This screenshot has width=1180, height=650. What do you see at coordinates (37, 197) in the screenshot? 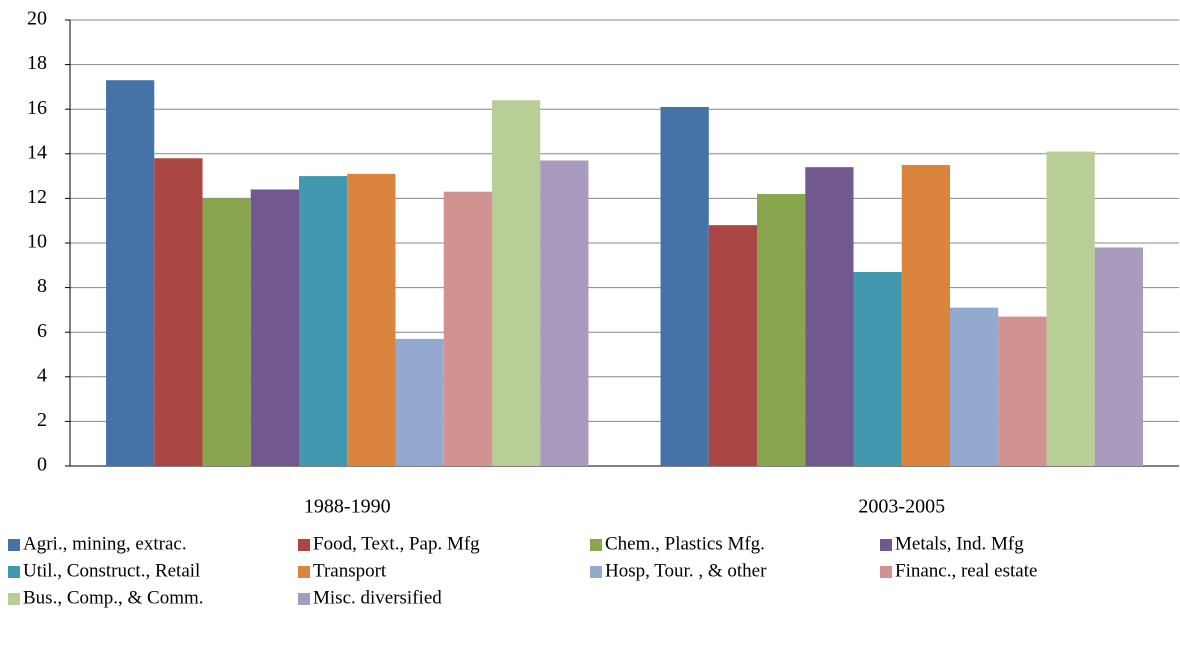
I see `y-tick-label: 12` at bounding box center [37, 197].